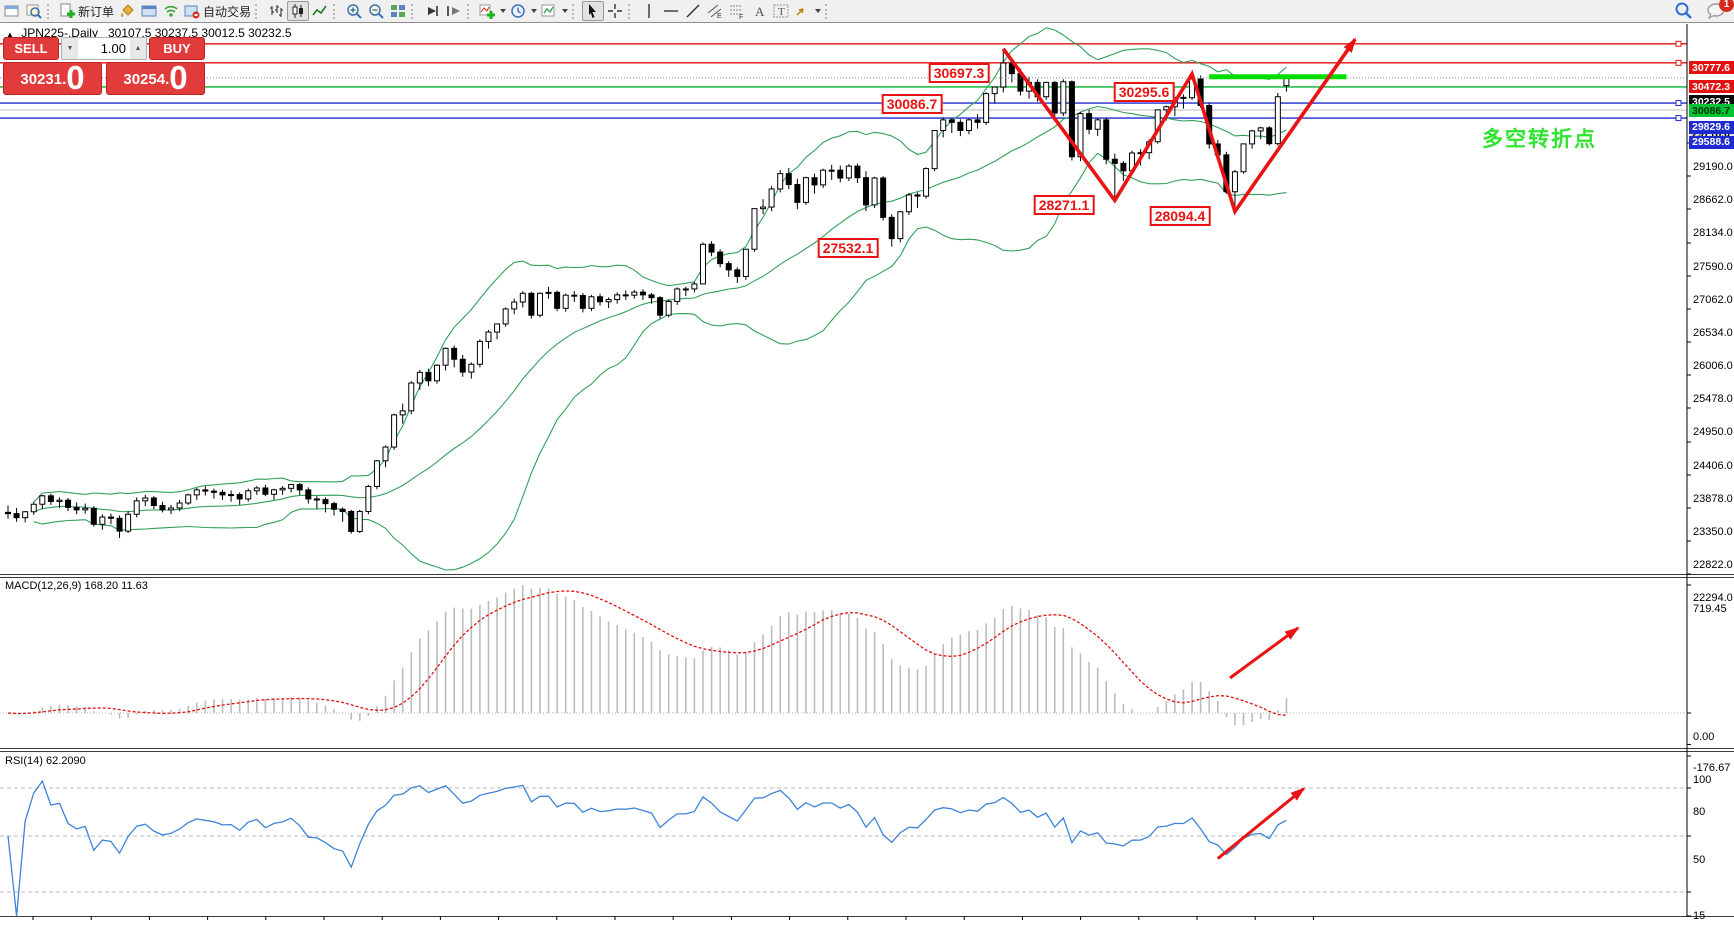 The width and height of the screenshot is (1734, 935). I want to click on price-tick-label: 24406.0, so click(1713, 466).